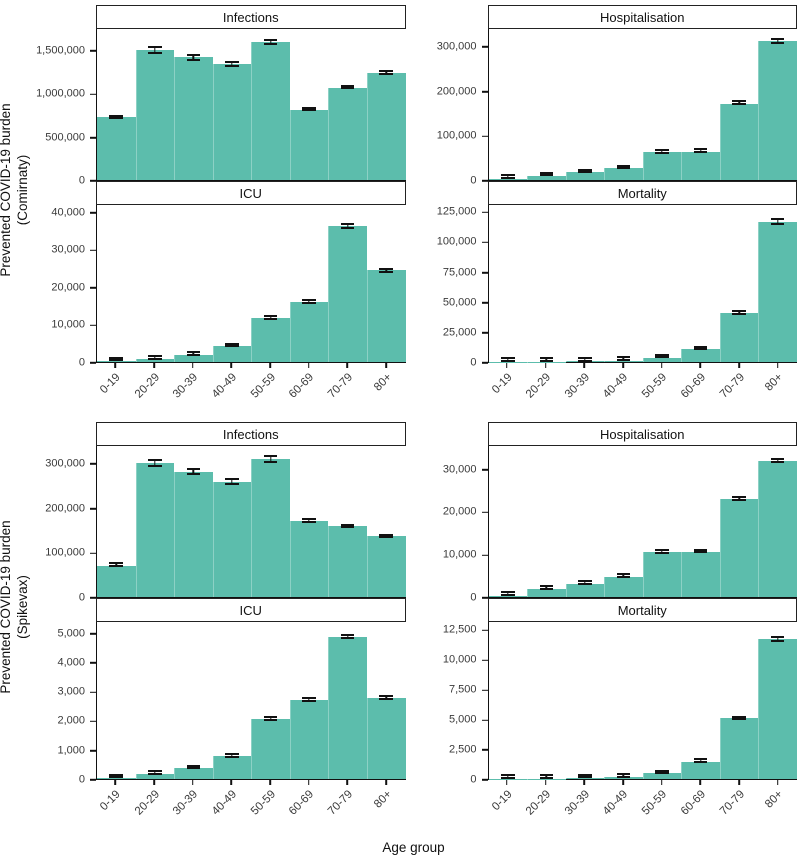  What do you see at coordinates (413, 847) in the screenshot?
I see `x-axis-title-wrap: Age group` at bounding box center [413, 847].